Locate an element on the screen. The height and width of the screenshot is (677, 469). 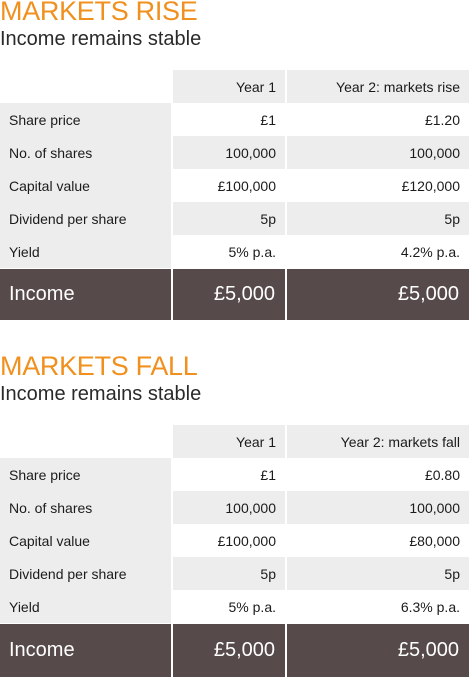
table-row-yield: Yield 5% p.a. 4.2% p.a. is located at coordinates (234, 251).